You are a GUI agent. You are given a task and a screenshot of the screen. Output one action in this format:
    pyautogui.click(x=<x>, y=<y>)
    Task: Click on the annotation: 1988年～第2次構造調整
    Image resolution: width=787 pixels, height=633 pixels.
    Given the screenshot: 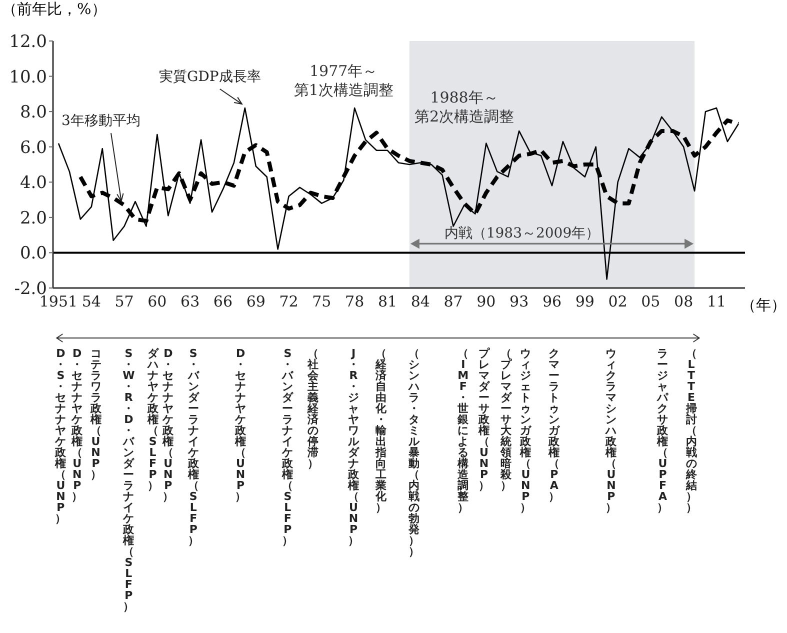 What is the action you would take?
    pyautogui.click(x=464, y=107)
    